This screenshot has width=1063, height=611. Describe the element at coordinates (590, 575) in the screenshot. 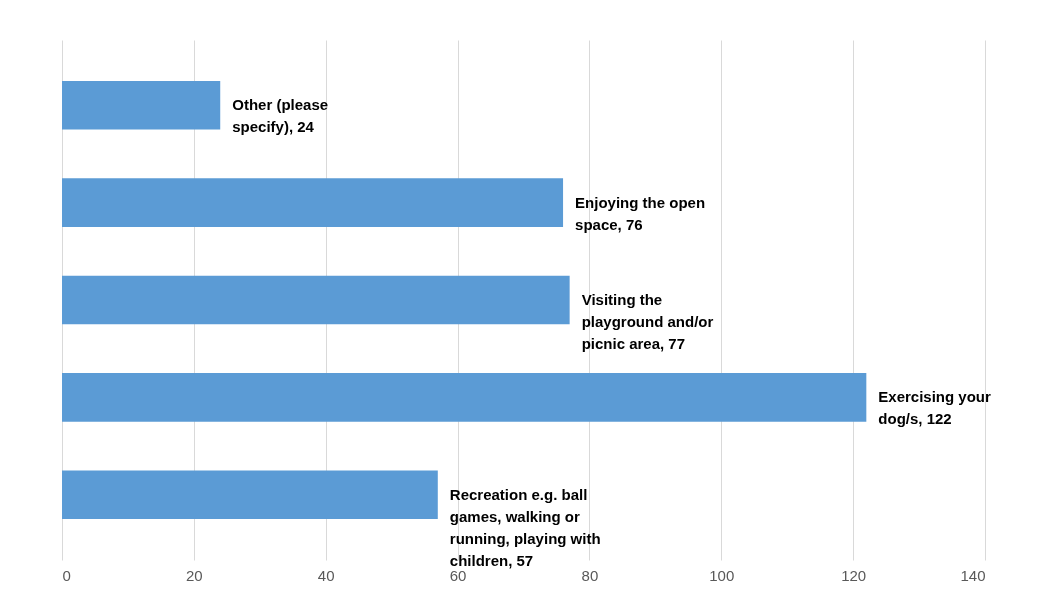

I see `x-tick-label: 80` at that location.